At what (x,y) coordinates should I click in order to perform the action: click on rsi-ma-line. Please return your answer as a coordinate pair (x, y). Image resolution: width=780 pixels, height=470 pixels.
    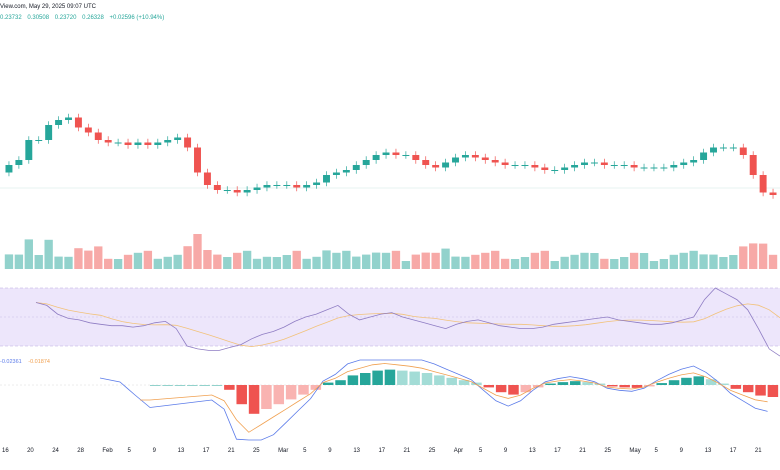
    Looking at the image, I should click on (407, 325).